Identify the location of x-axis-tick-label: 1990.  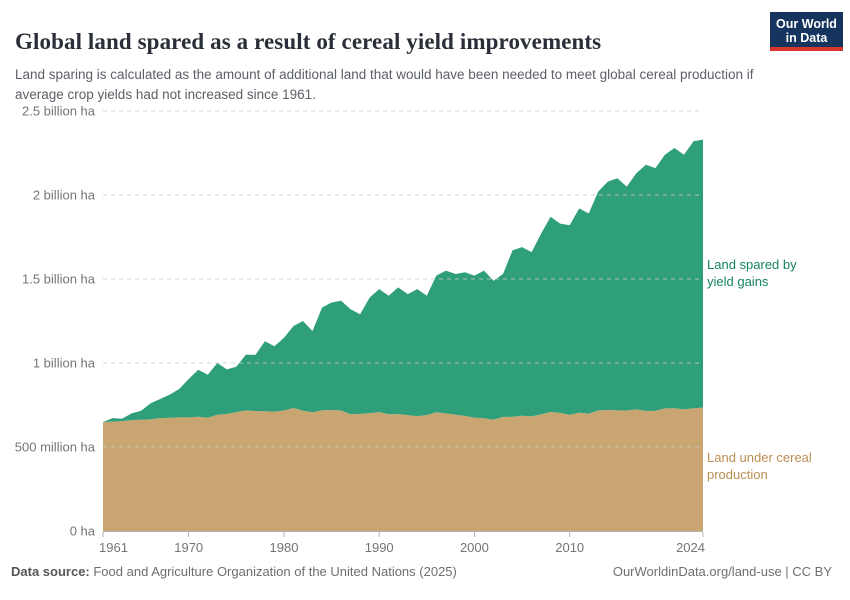
(379, 547).